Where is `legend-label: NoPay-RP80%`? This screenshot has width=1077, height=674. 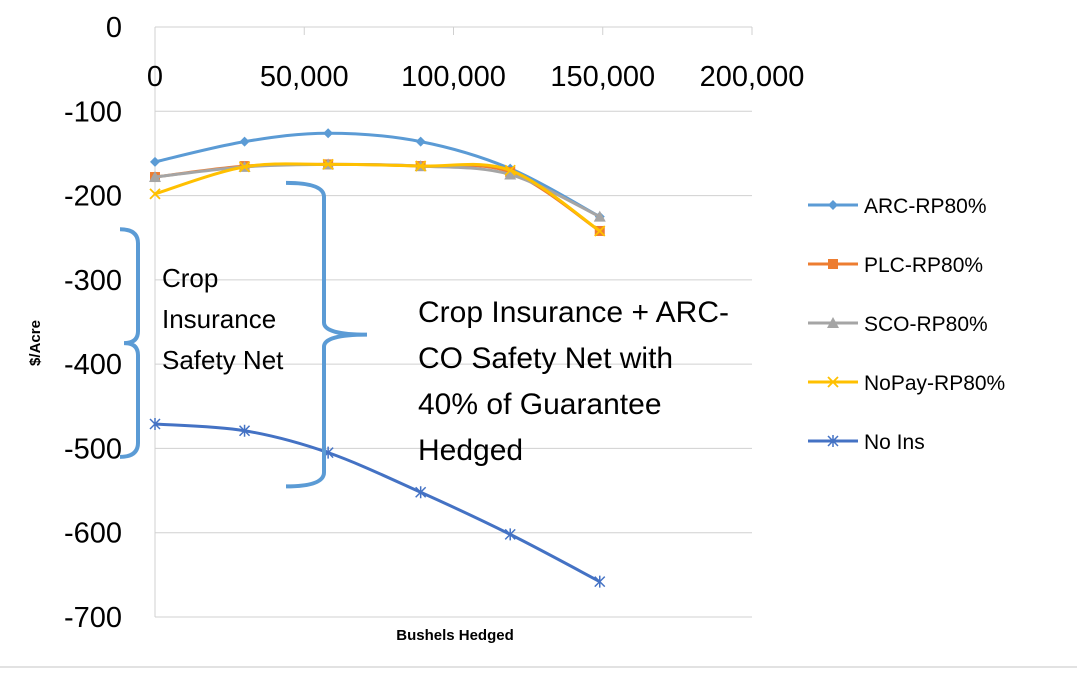
legend-label: NoPay-RP80% is located at coordinates (934, 383).